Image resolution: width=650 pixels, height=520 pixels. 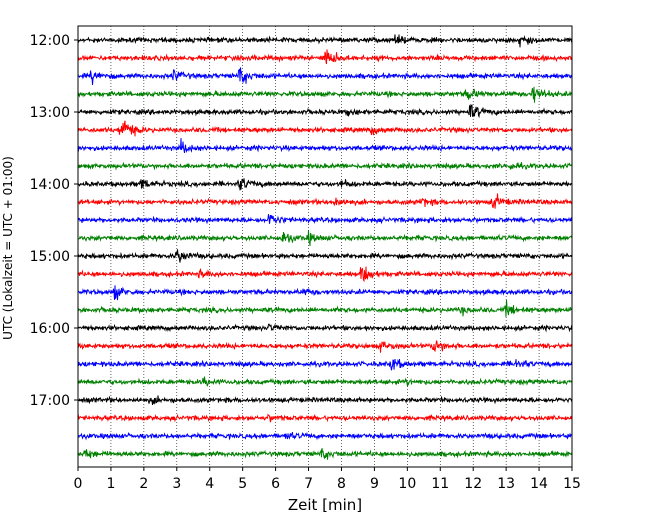 What do you see at coordinates (506, 484) in the screenshot?
I see `x-tick-label: 13` at bounding box center [506, 484].